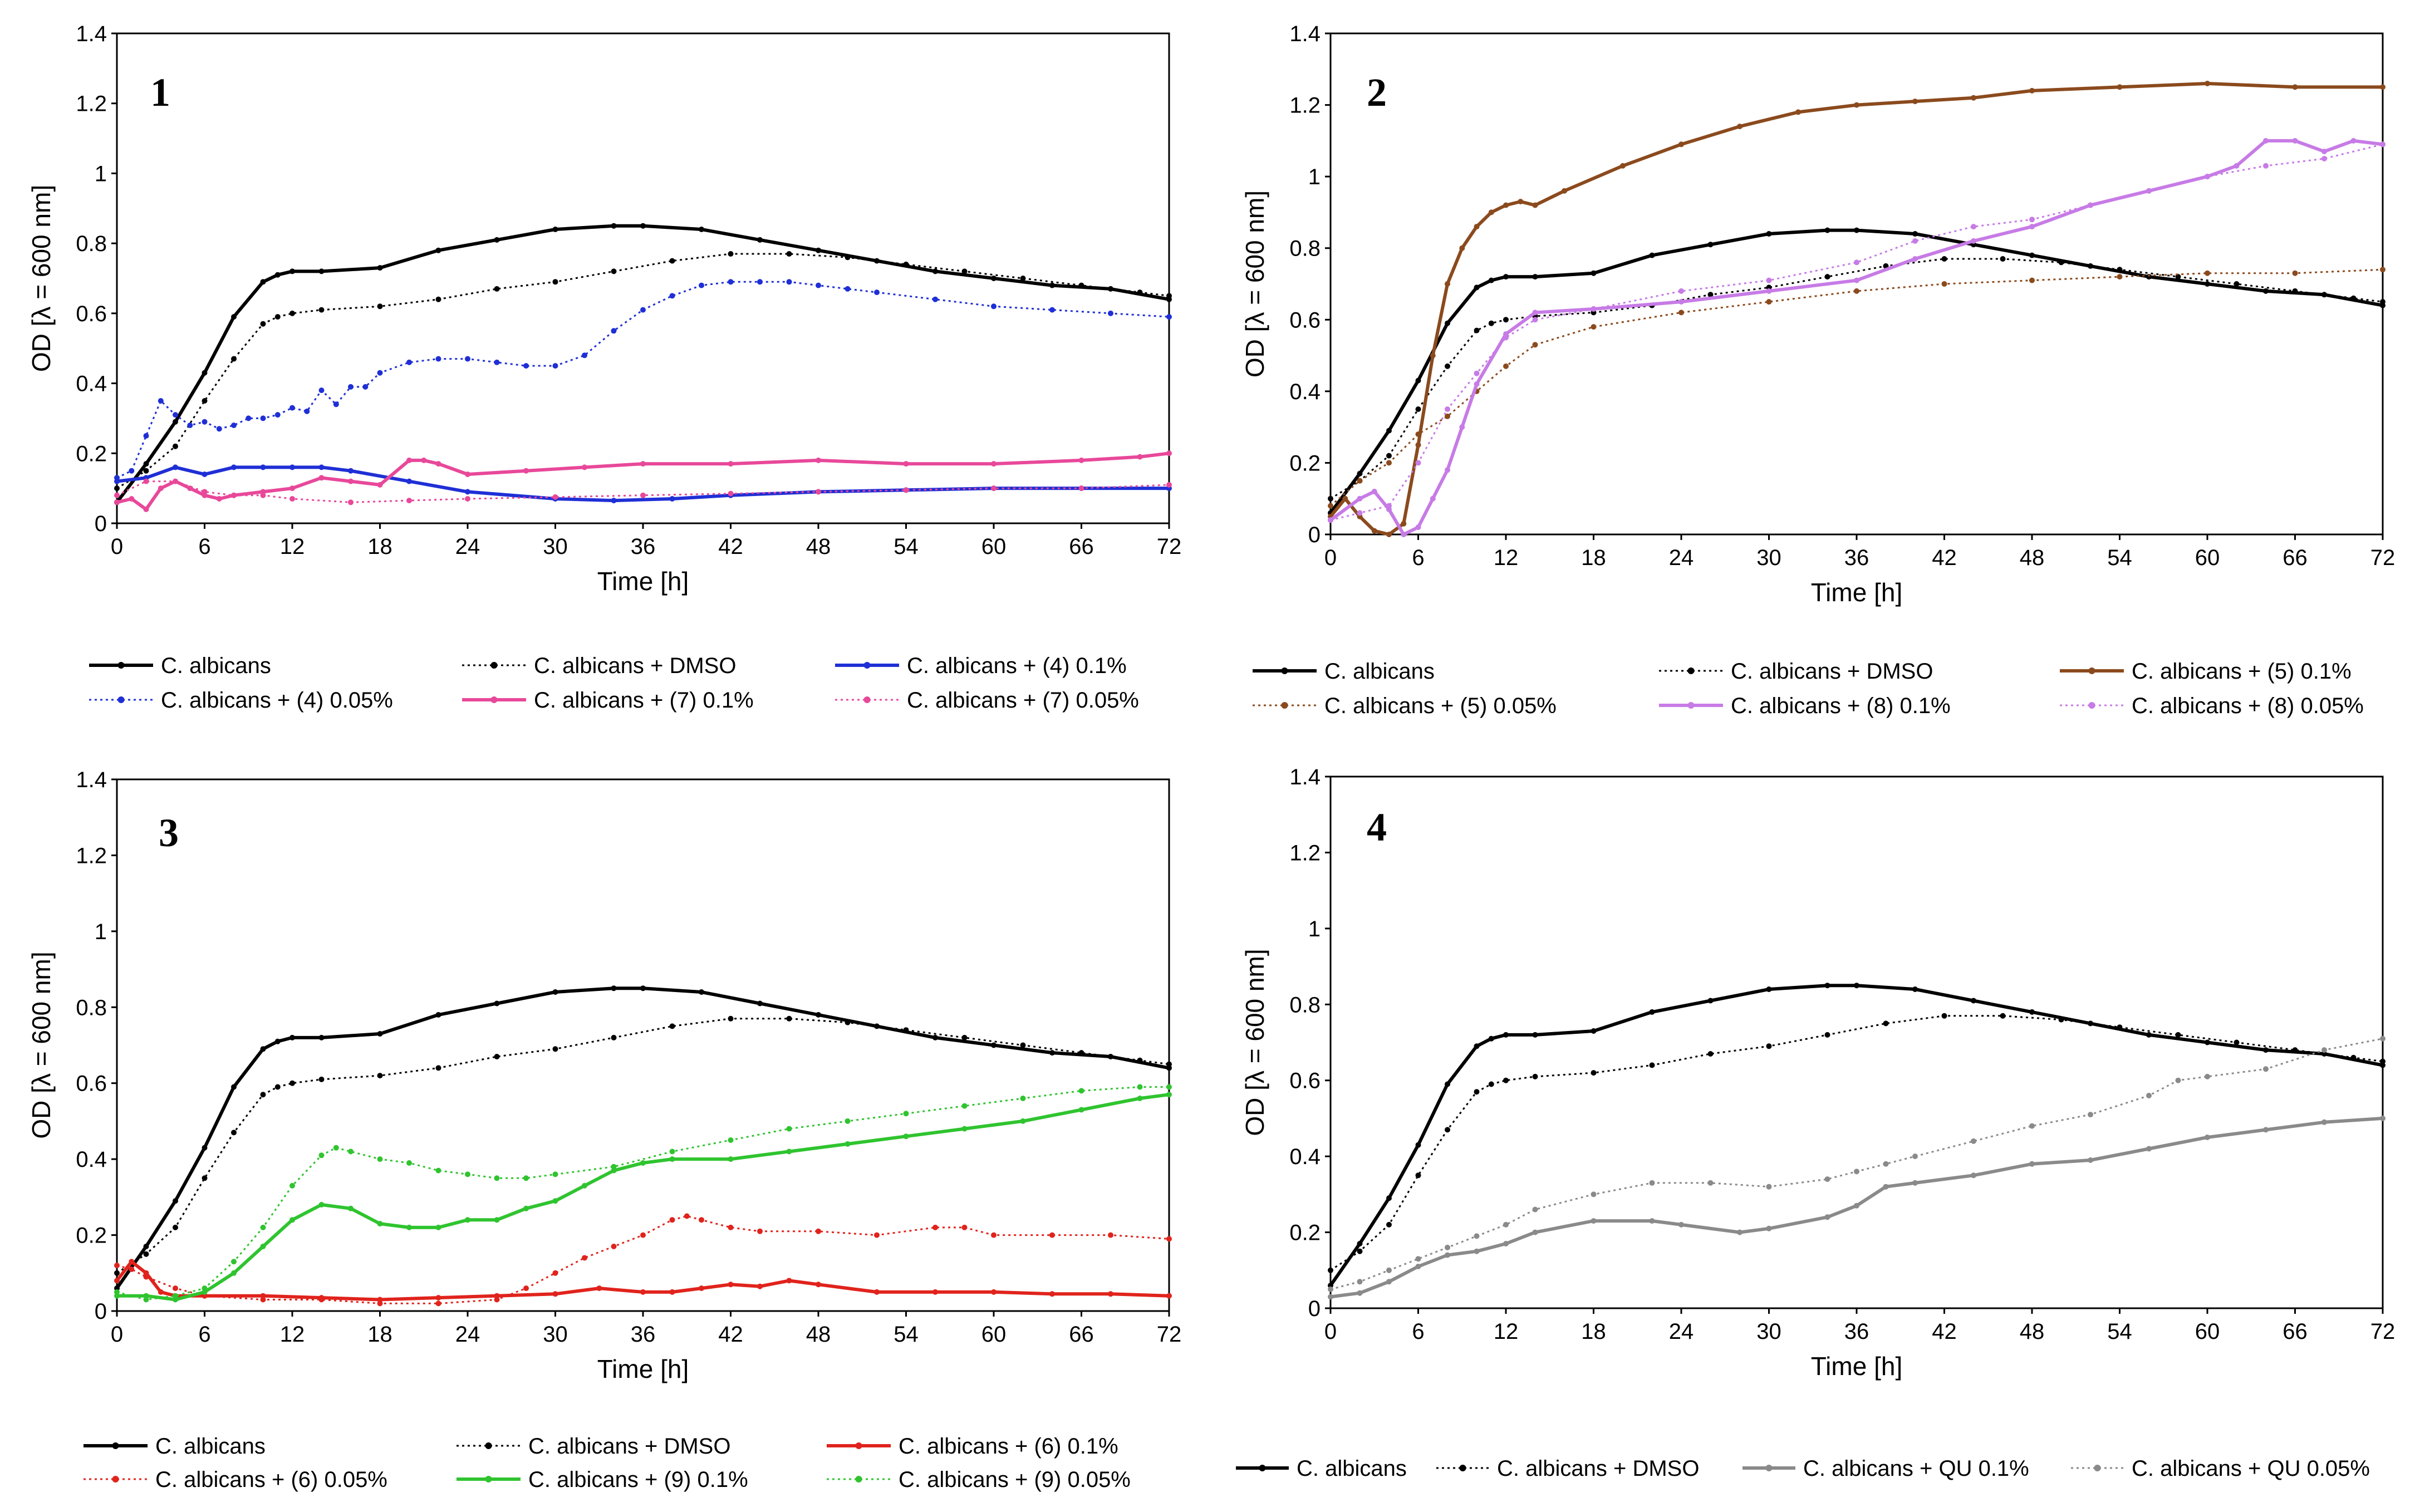 This screenshot has width=2415, height=1512. I want to click on x-tick-label: 42, so click(730, 1334).